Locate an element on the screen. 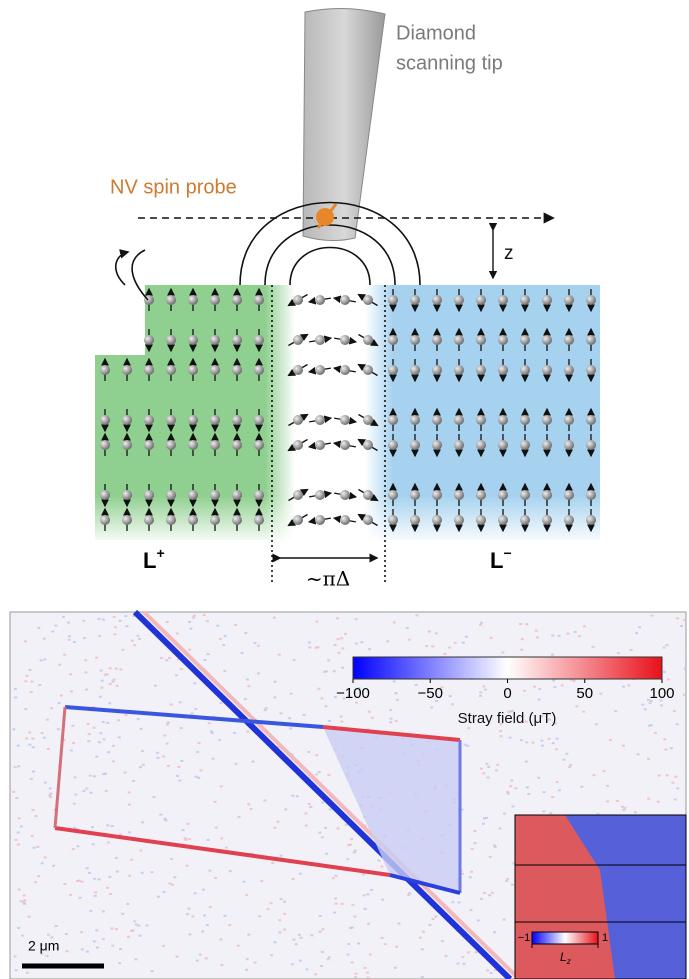  inset-frame is located at coordinates (600, 896).